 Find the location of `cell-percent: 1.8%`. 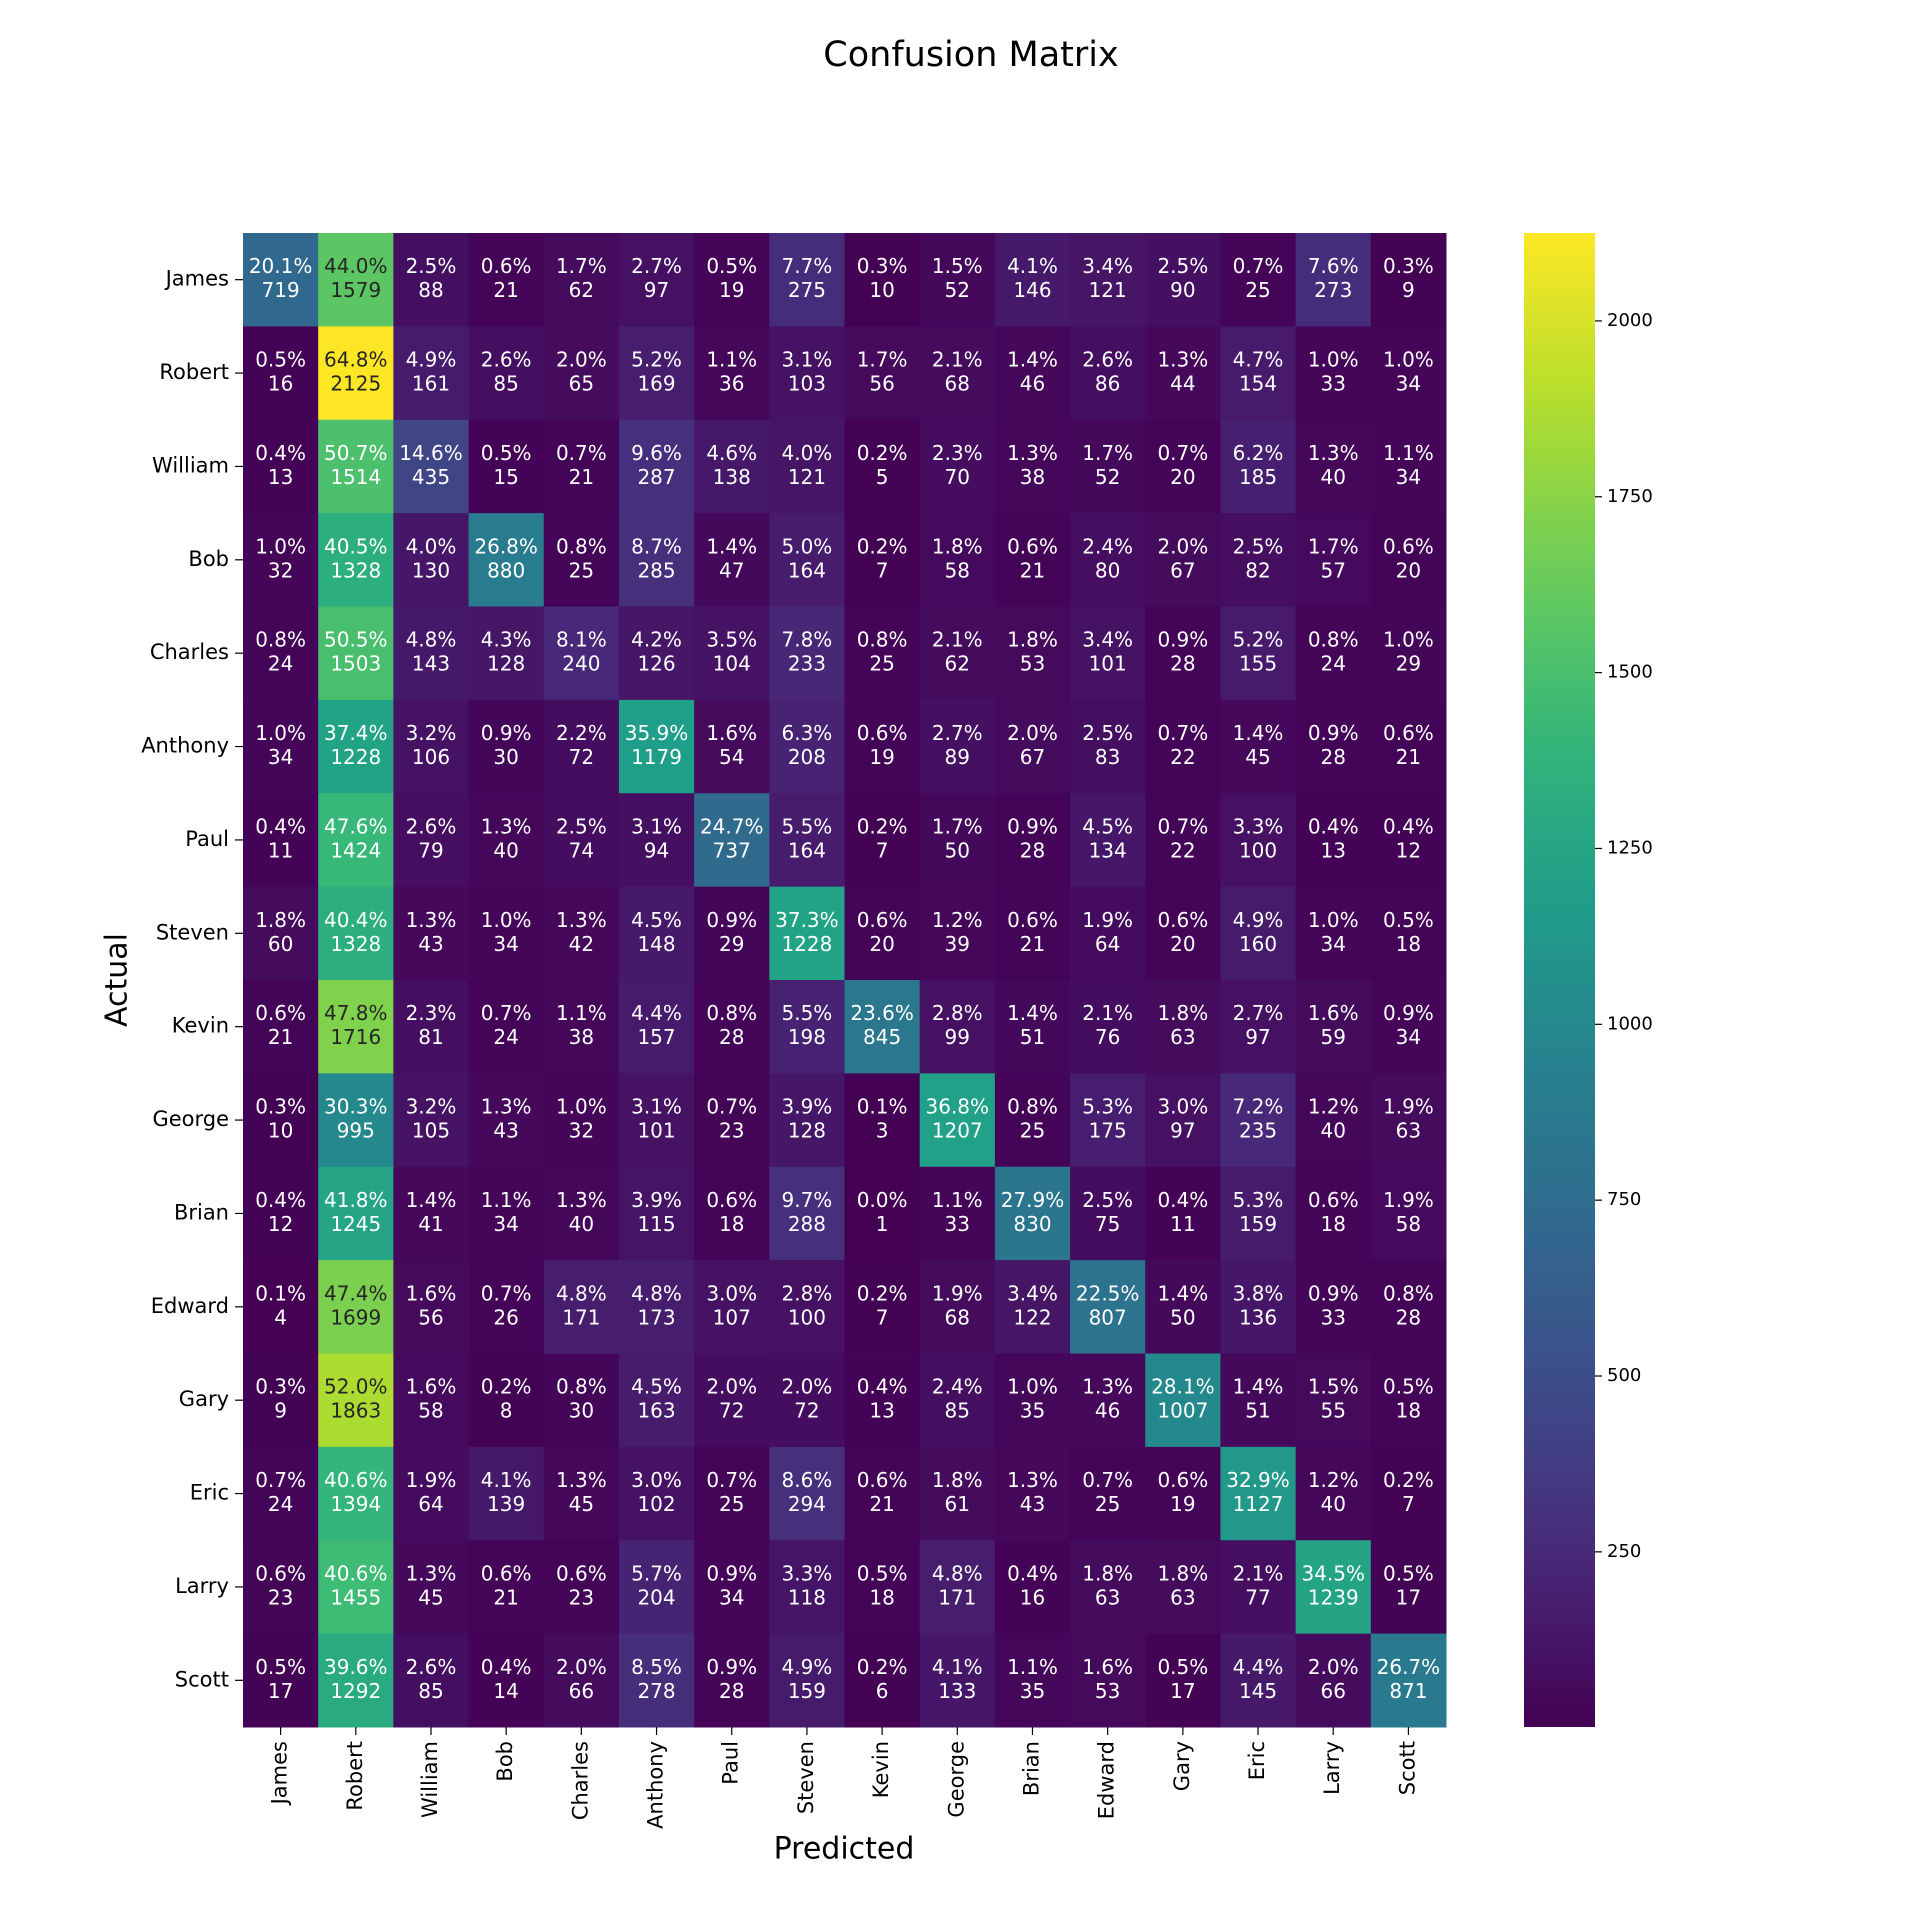

cell-percent: 1.8% is located at coordinates (1182, 1013).